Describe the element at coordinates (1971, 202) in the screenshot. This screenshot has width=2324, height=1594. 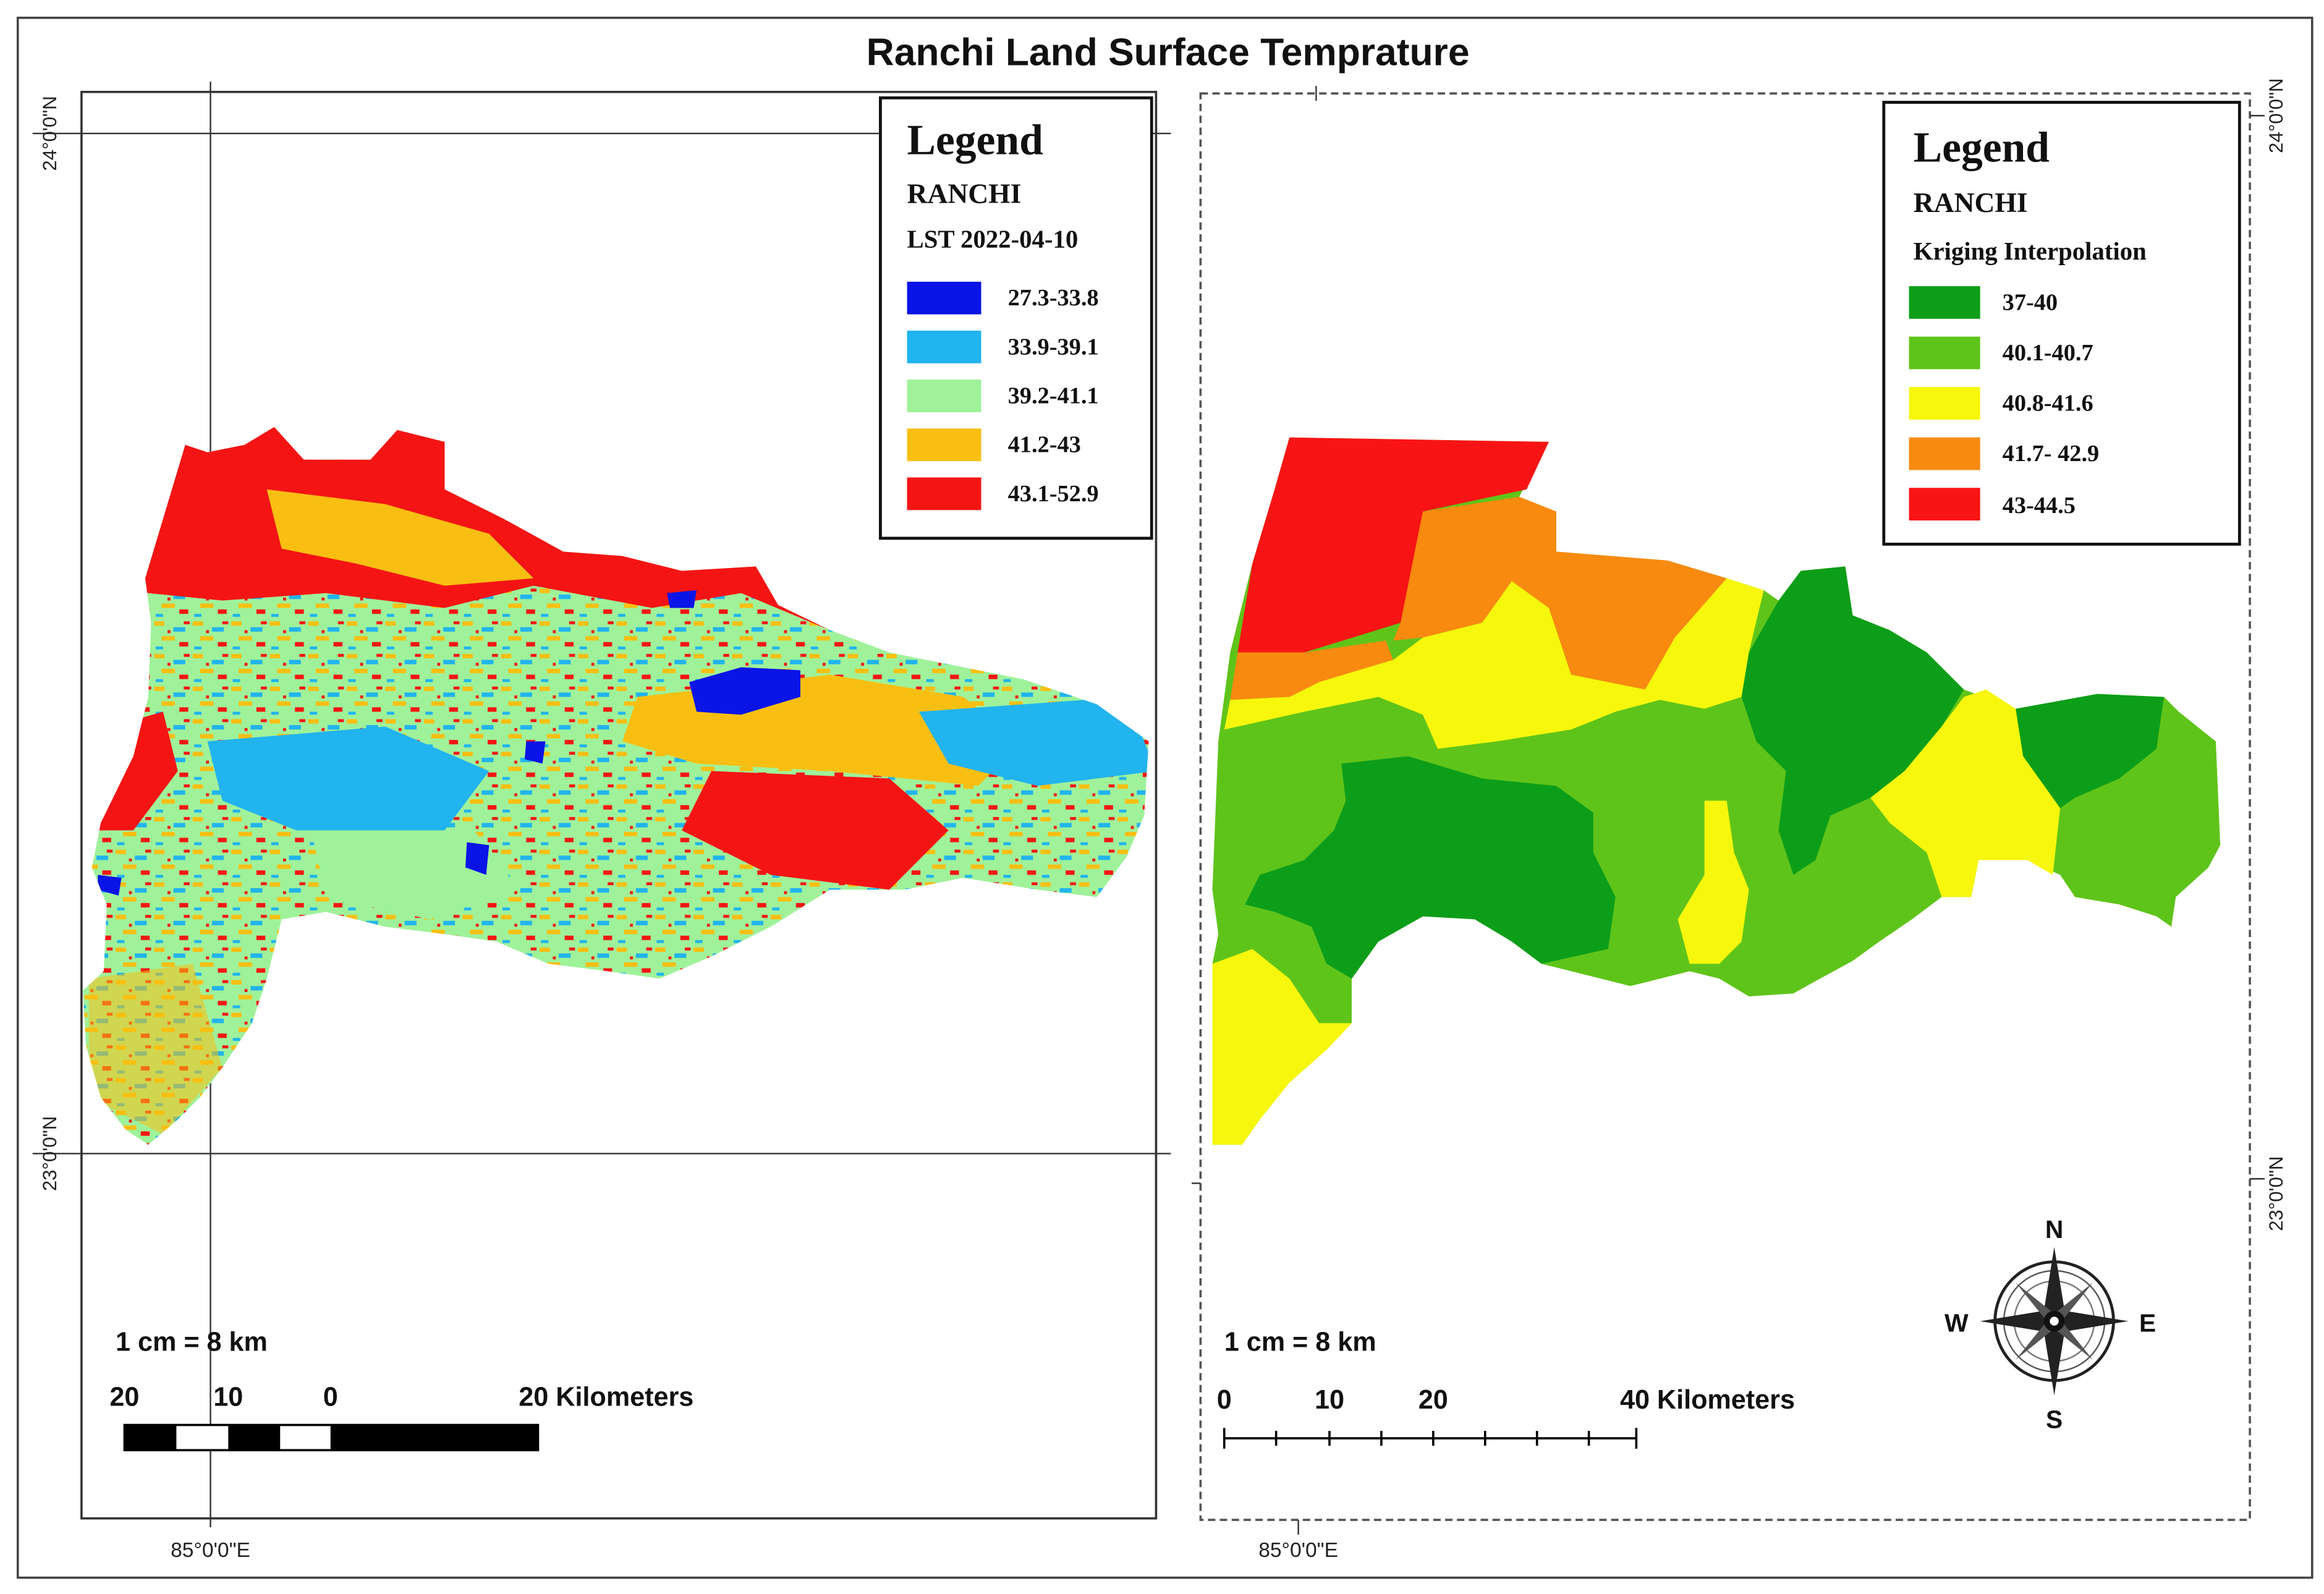
I see `right-legend-place: RANCHI` at that location.